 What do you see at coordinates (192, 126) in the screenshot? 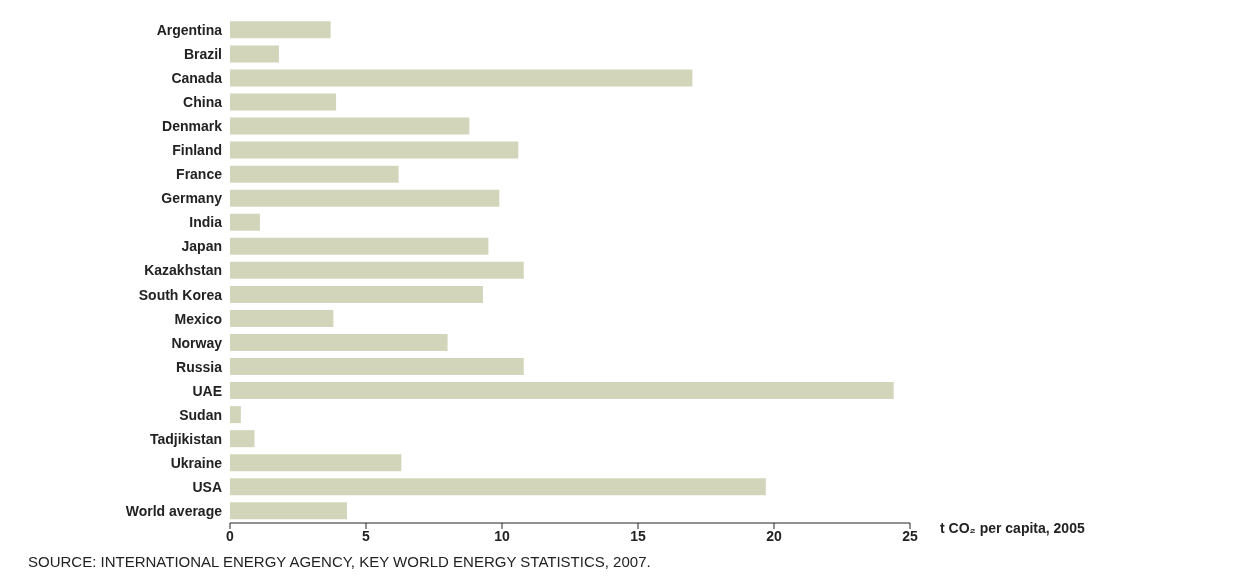
I see `y-tick-label: Denmark` at bounding box center [192, 126].